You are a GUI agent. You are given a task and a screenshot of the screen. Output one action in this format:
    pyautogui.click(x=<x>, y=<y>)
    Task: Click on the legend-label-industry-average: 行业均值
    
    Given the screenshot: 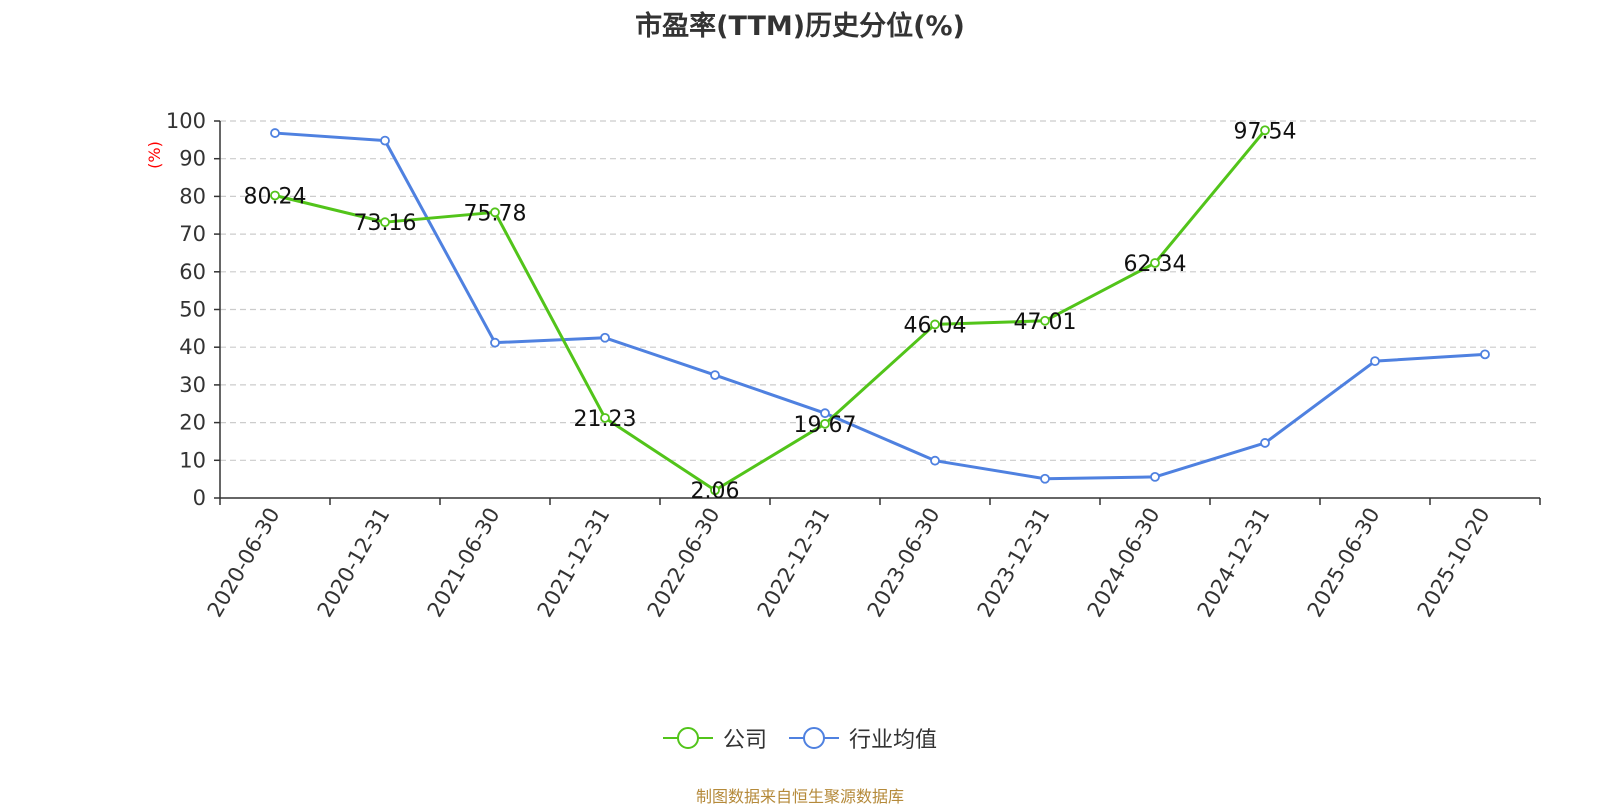 What is the action you would take?
    pyautogui.click(x=893, y=740)
    